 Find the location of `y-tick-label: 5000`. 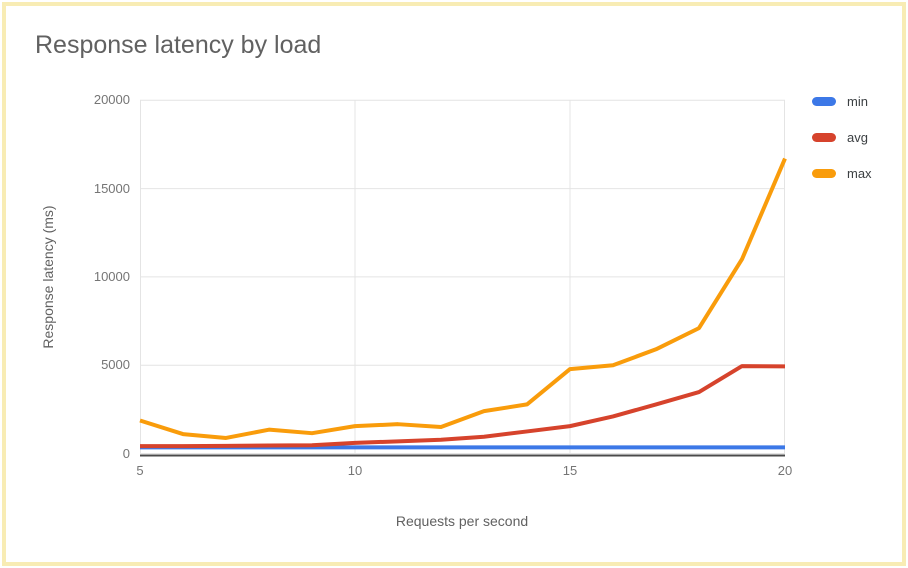

y-tick-label: 5000 is located at coordinates (115, 365).